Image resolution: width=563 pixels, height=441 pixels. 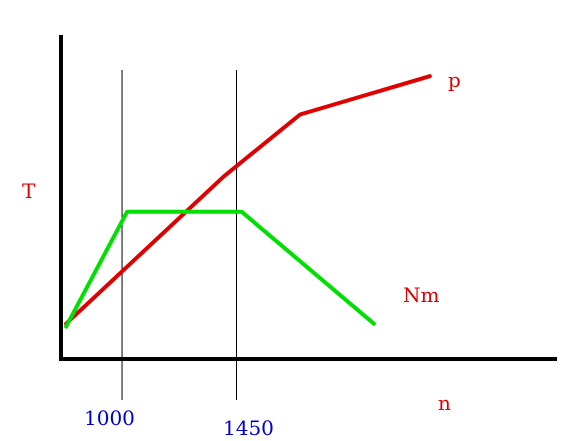 I want to click on x-tick-label-1000: 1000, so click(x=109, y=418).